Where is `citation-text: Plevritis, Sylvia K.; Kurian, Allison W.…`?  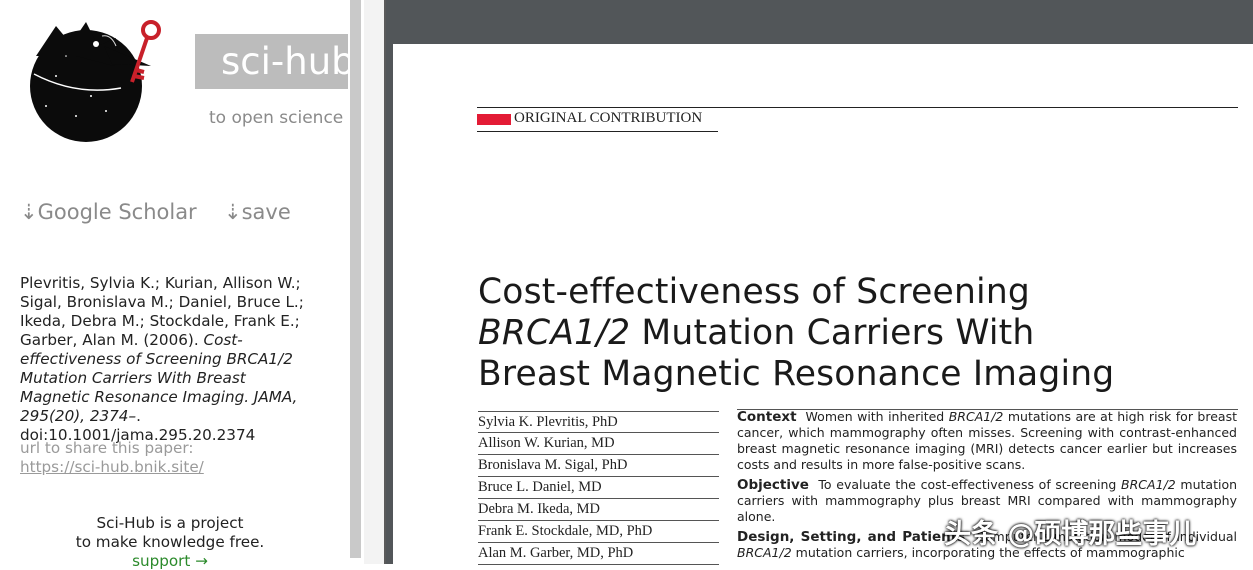 citation-text: Plevritis, Sylvia K.; Kurian, Allison W.… is located at coordinates (170, 359).